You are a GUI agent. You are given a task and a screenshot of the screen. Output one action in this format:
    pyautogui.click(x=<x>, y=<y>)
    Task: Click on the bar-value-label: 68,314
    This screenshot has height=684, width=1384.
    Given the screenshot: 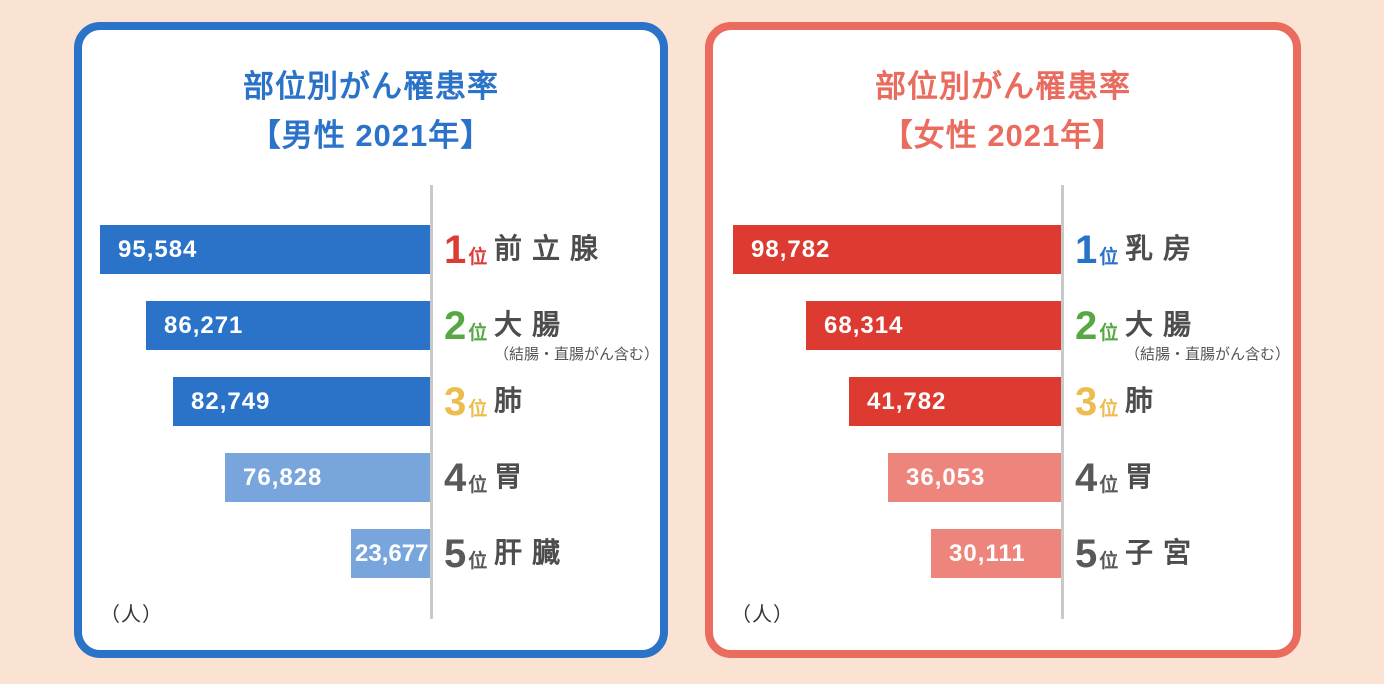 What is the action you would take?
    pyautogui.click(x=864, y=325)
    